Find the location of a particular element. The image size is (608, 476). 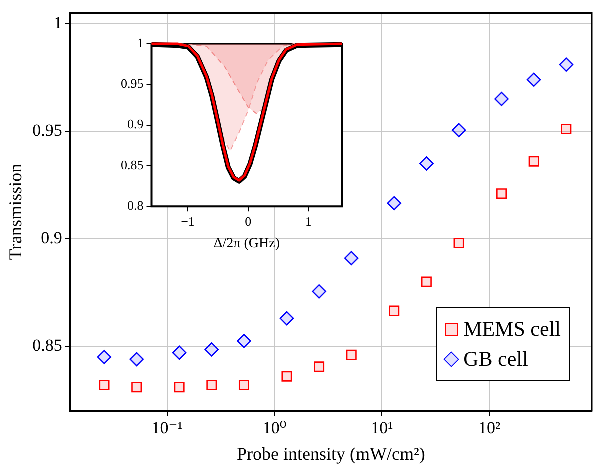

x-tick-label: −1 is located at coordinates (188, 221).